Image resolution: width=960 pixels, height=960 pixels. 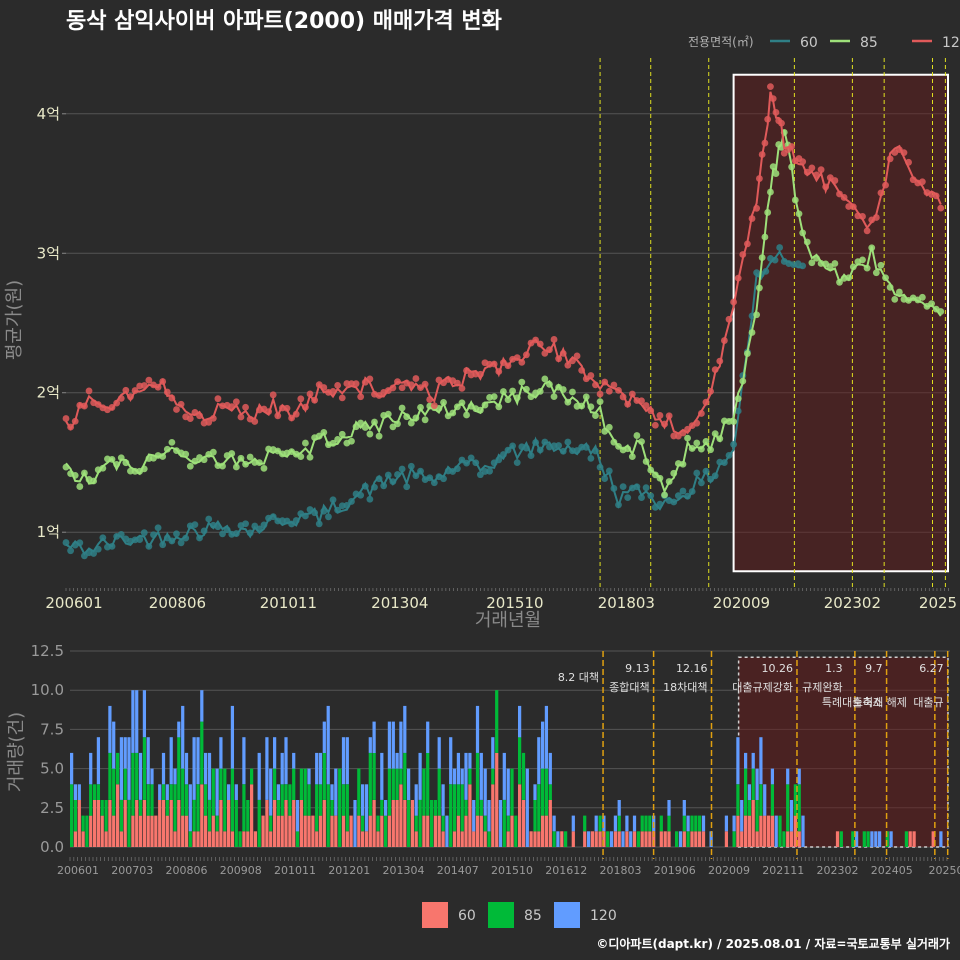 What do you see at coordinates (78, 870) in the screenshot?
I see `volume-x-tick-label: 200601` at bounding box center [78, 870].